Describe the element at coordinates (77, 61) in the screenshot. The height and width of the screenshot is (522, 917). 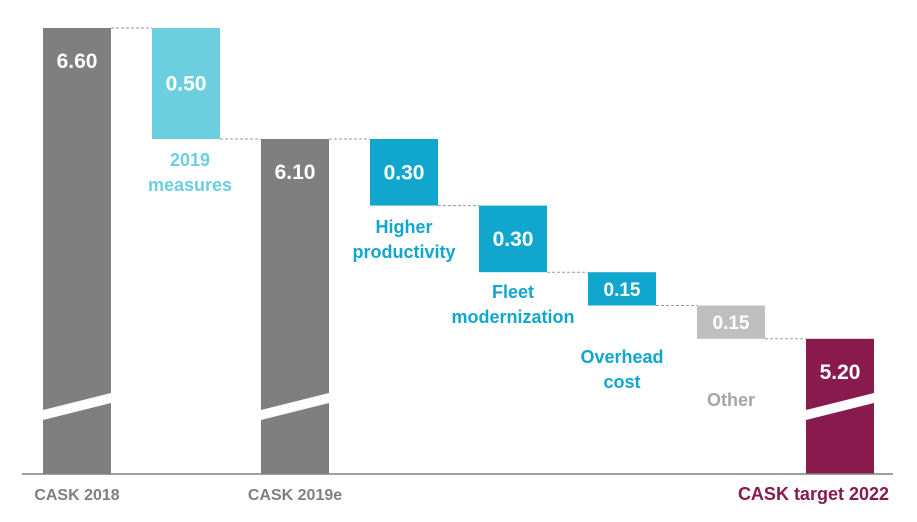
I see `value-label: 6.60` at that location.